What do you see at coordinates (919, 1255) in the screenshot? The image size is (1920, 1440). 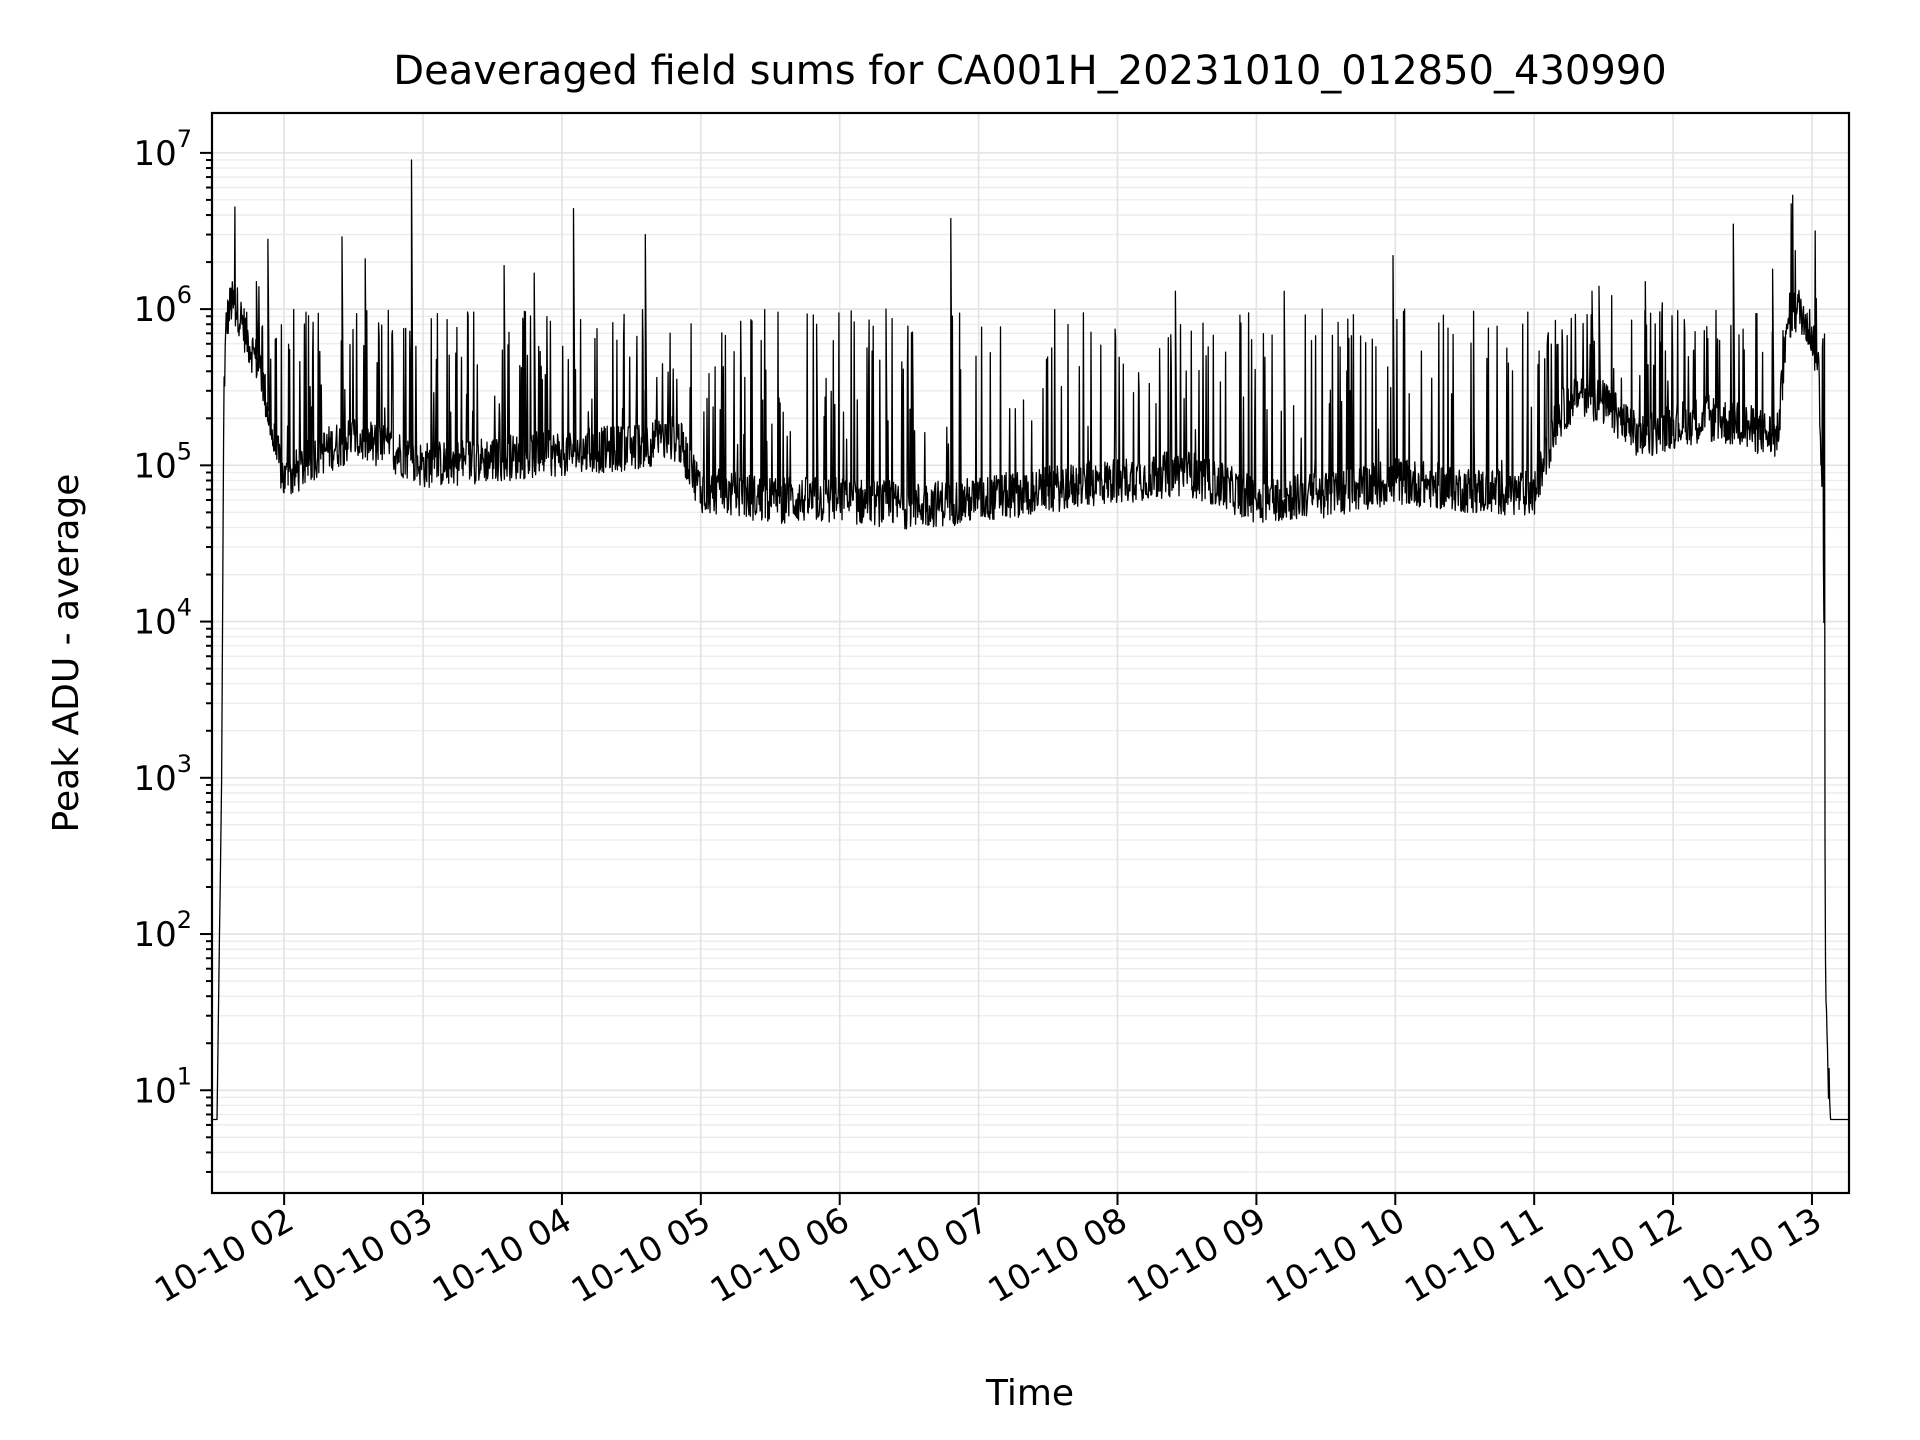 I see `x-tick-label: 10-10 07` at bounding box center [919, 1255].